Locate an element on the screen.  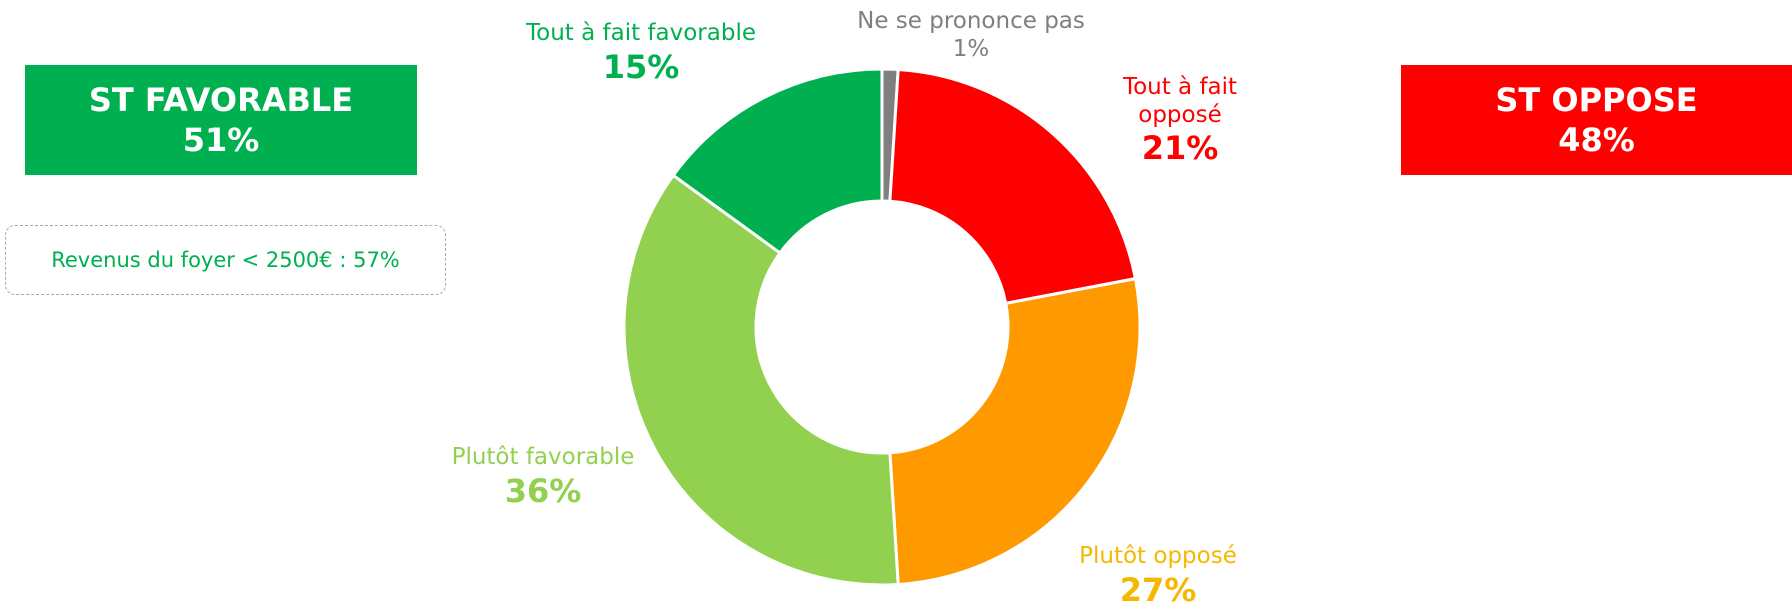
slice-label: Tout à fait favorable 15% is located at coordinates (641, 53).